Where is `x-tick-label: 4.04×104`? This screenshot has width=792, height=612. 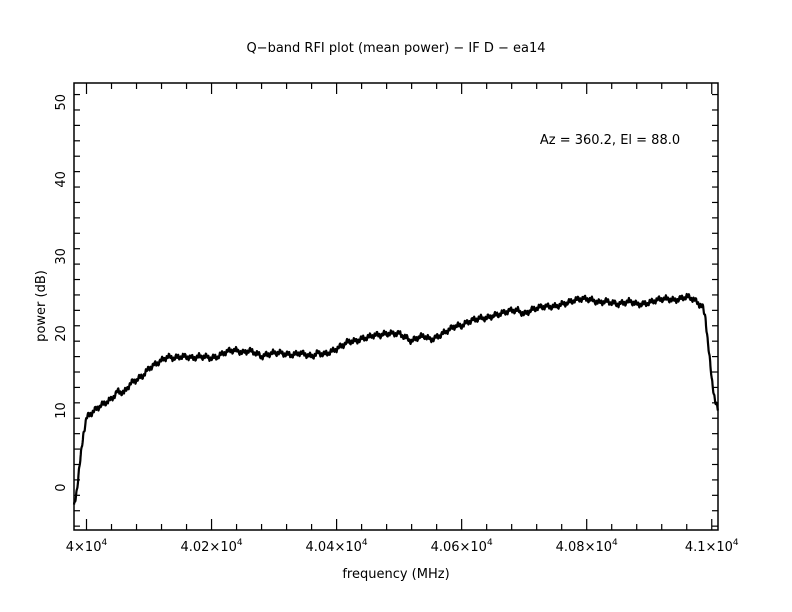 x-tick-label: 4.04×104 is located at coordinates (337, 546).